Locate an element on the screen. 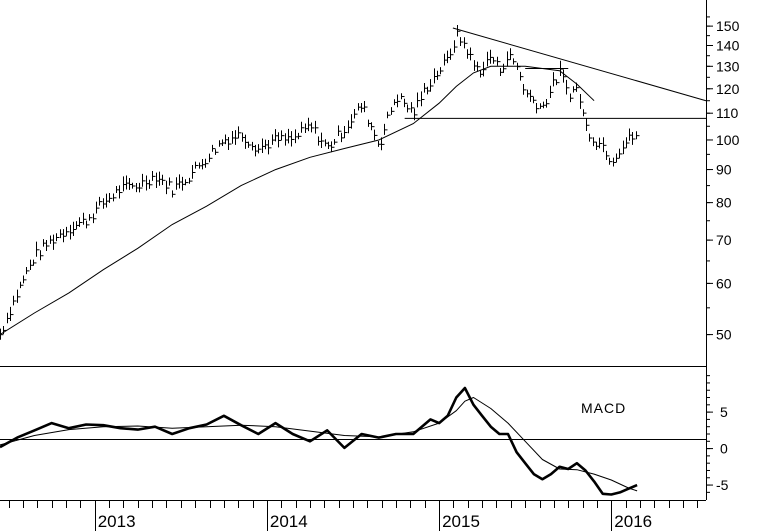 The width and height of the screenshot is (760, 531). macd-tick-label-5: 5 is located at coordinates (724, 412).